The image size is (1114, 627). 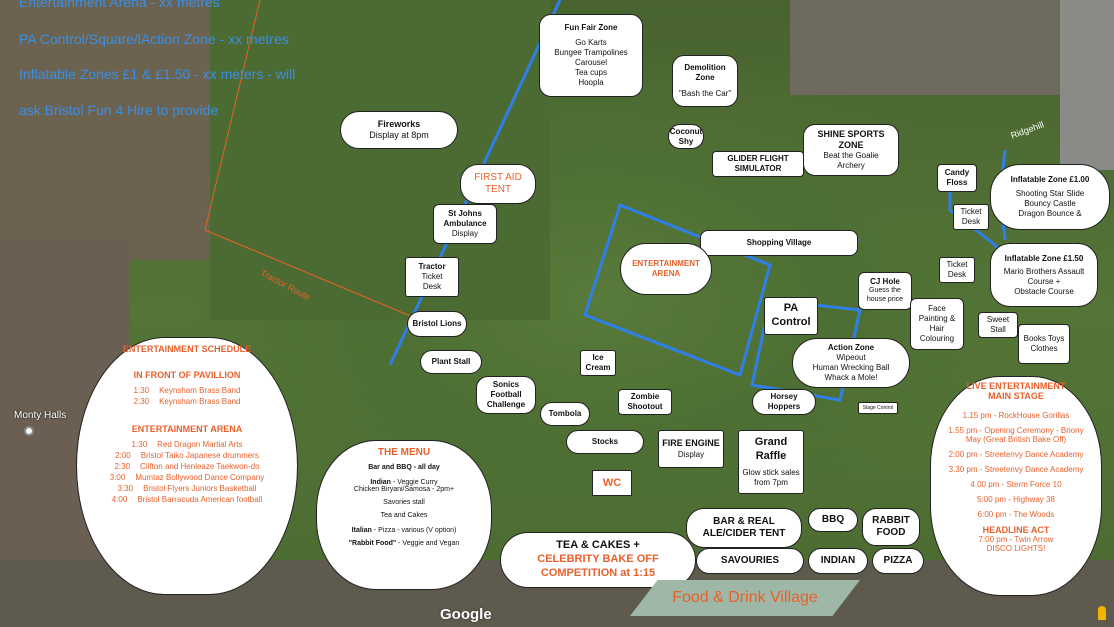 I want to click on live-item: 4.00 pm - Sterm Force 10, so click(x=1016, y=484).